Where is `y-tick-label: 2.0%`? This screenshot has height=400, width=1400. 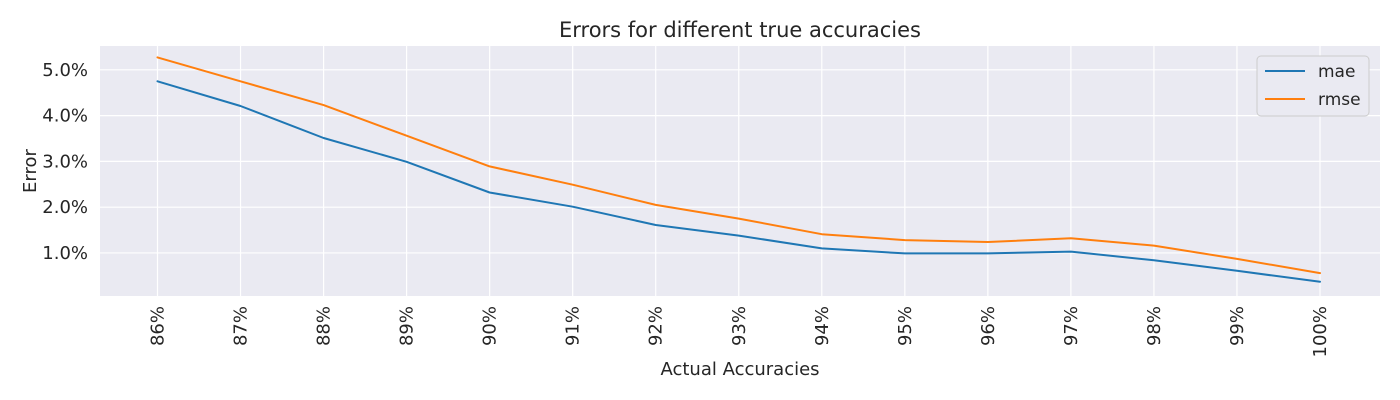
y-tick-label: 2.0% is located at coordinates (65, 207).